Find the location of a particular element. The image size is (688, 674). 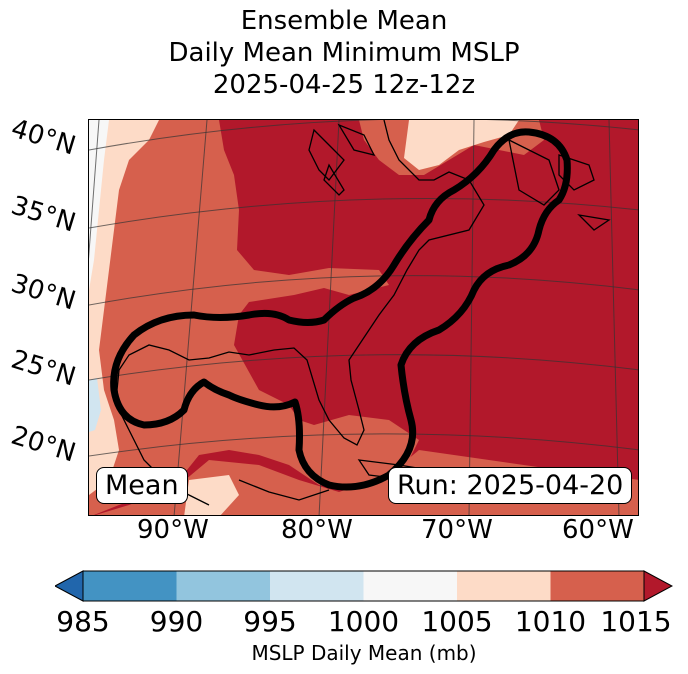

colorbar-tick-995: 995 is located at coordinates (270, 621).